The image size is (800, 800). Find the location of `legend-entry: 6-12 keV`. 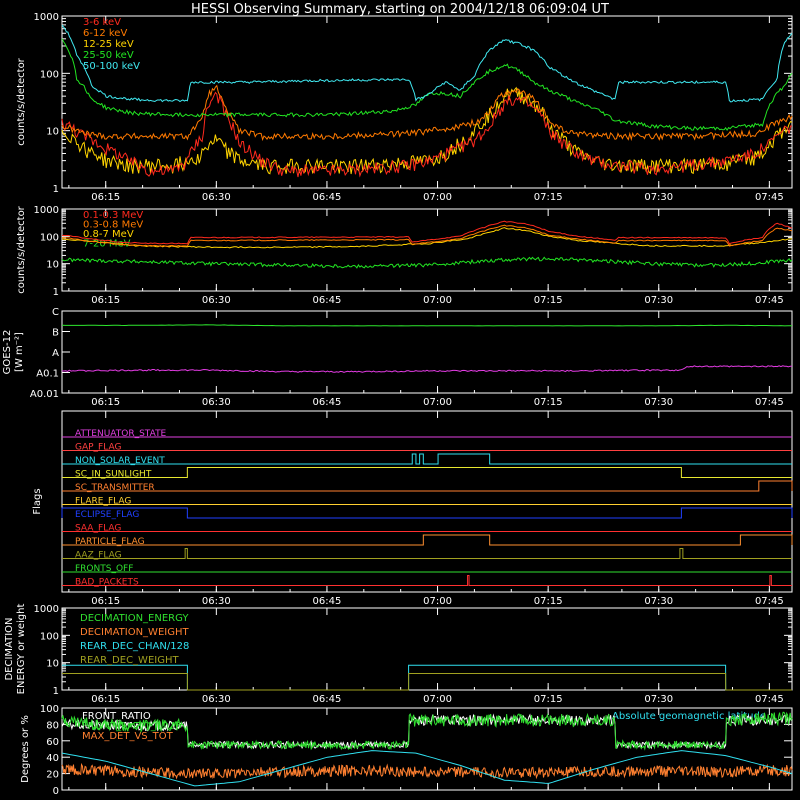

legend-entry: 6-12 keV is located at coordinates (105, 33).